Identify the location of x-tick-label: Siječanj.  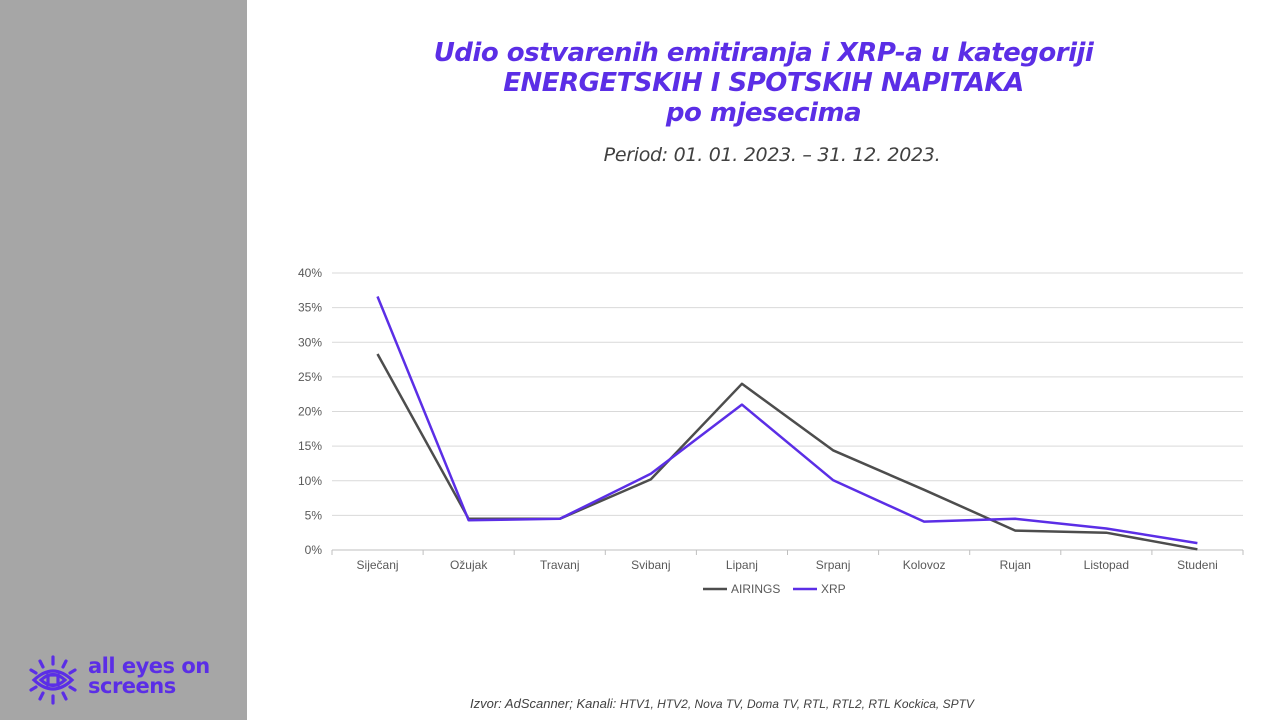
(378, 565).